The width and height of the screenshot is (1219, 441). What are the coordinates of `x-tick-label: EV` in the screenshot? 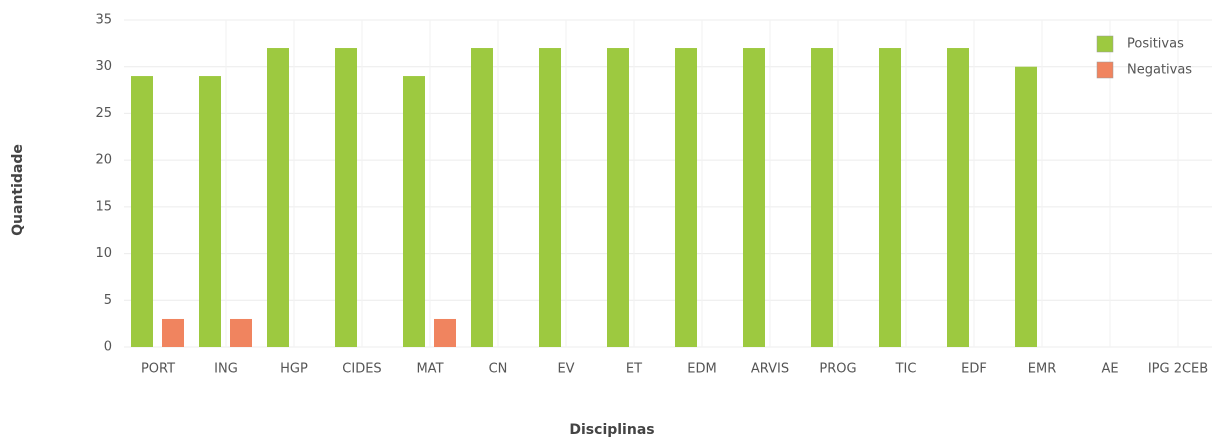 It's located at (565, 369).